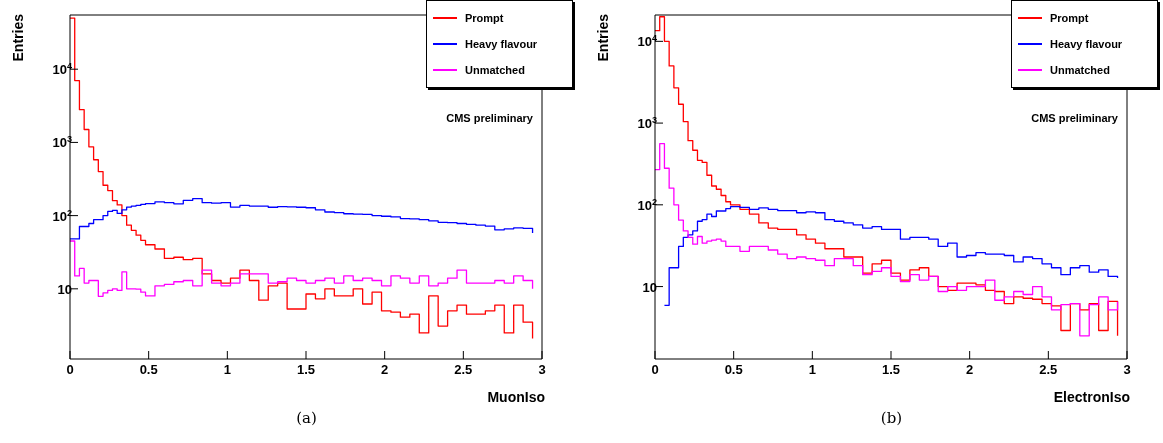  What do you see at coordinates (891, 418) in the screenshot?
I see `text: (b)` at bounding box center [891, 418].